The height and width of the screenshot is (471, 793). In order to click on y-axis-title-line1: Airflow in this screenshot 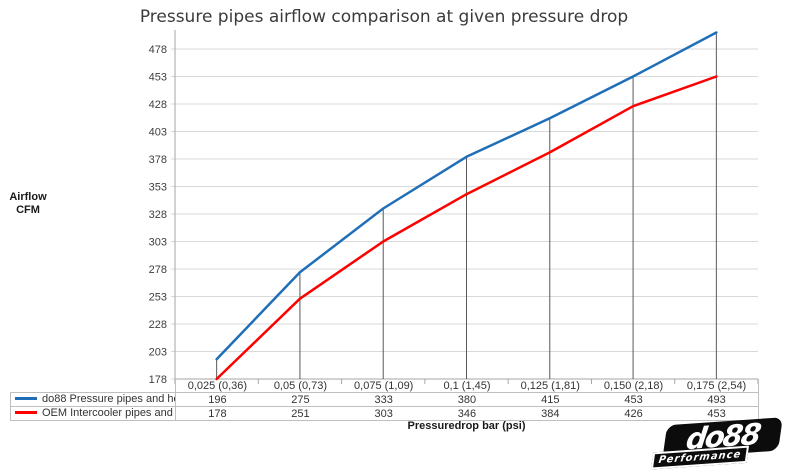, I will do `click(28, 197)`.